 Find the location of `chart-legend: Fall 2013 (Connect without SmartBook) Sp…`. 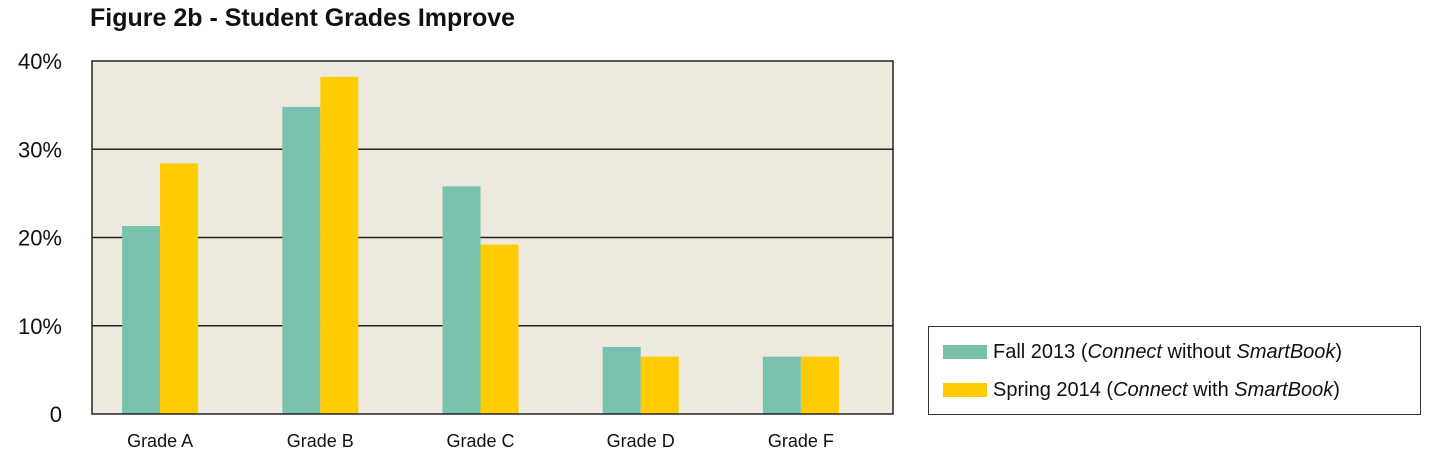

chart-legend: Fall 2013 (Connect without SmartBook) Sp… is located at coordinates (1174, 370).